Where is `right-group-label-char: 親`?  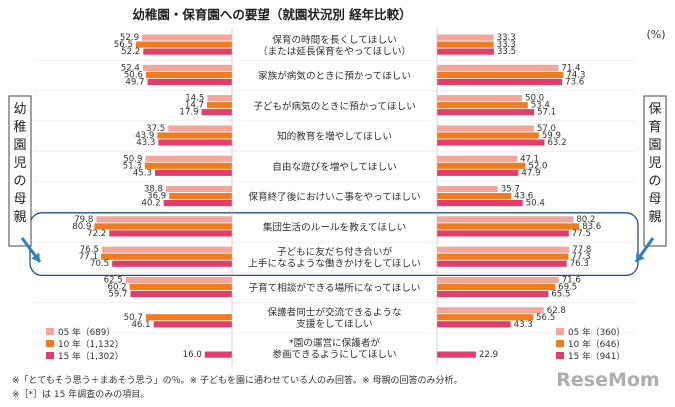
right-group-label-char: 親 is located at coordinates (654, 217).